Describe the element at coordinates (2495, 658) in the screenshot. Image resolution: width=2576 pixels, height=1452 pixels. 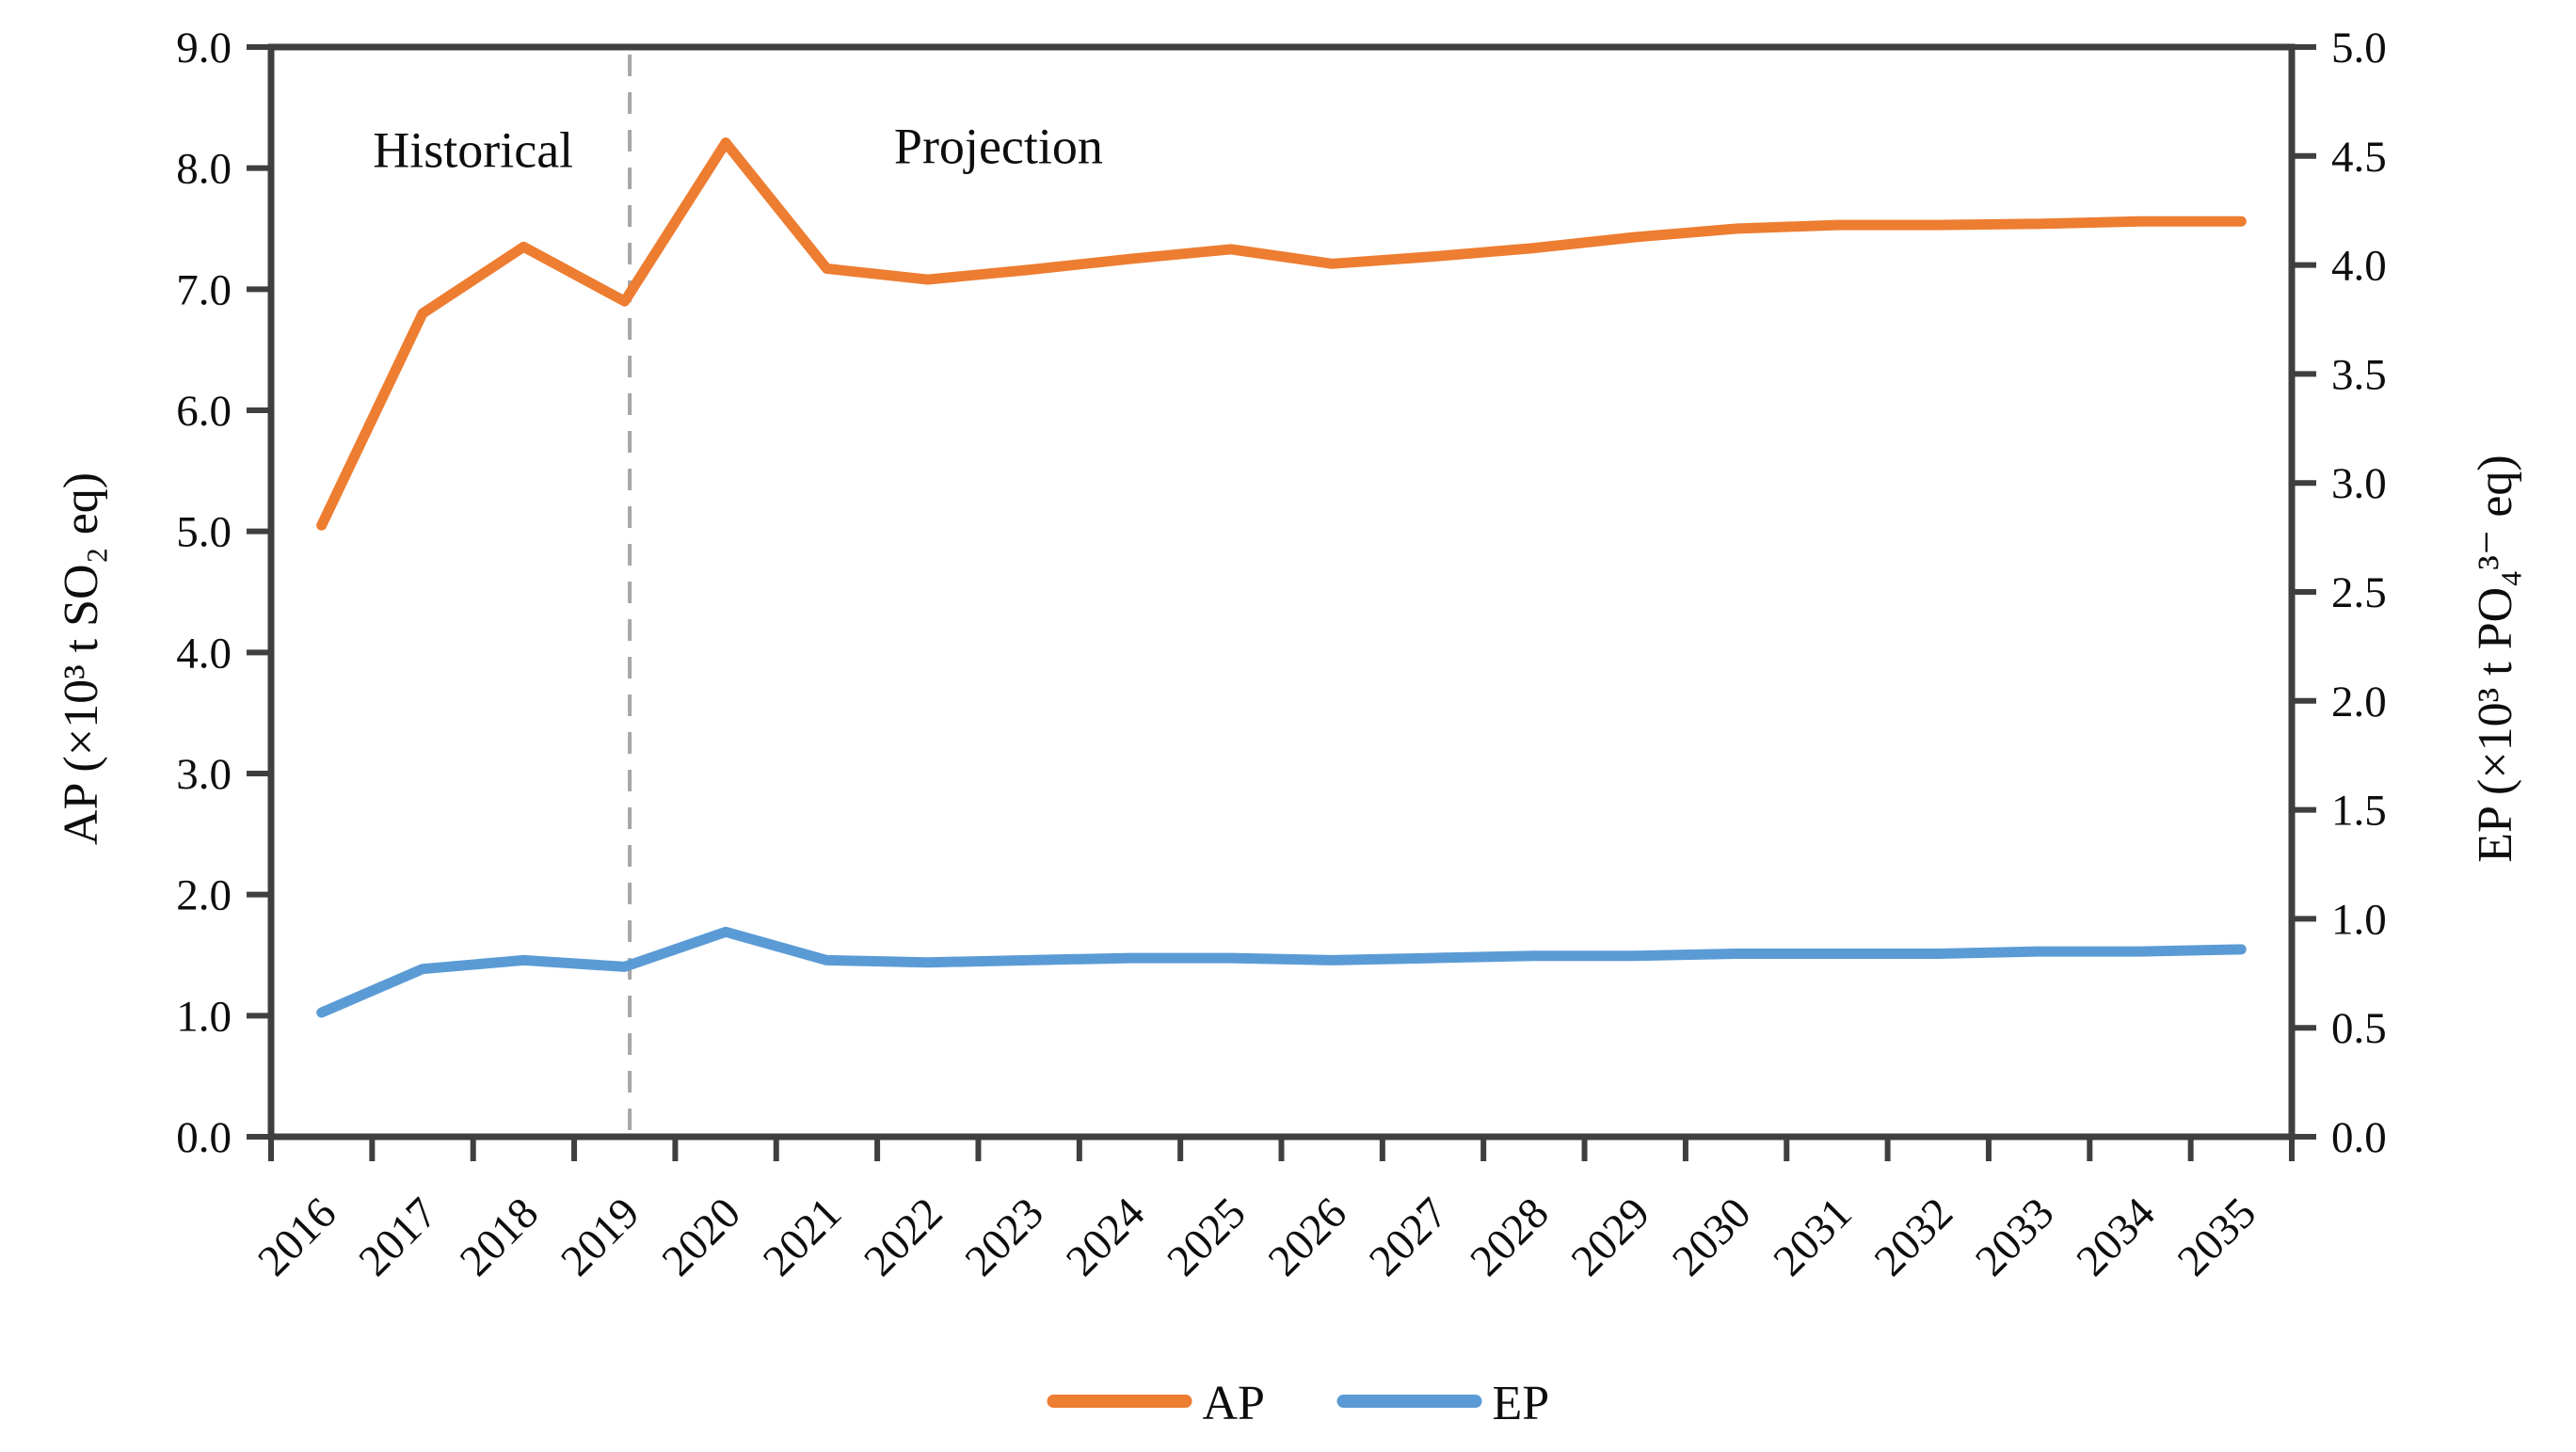
I see `right-axis-title: EP (×10³ t PO₄³⁻ eq)` at that location.